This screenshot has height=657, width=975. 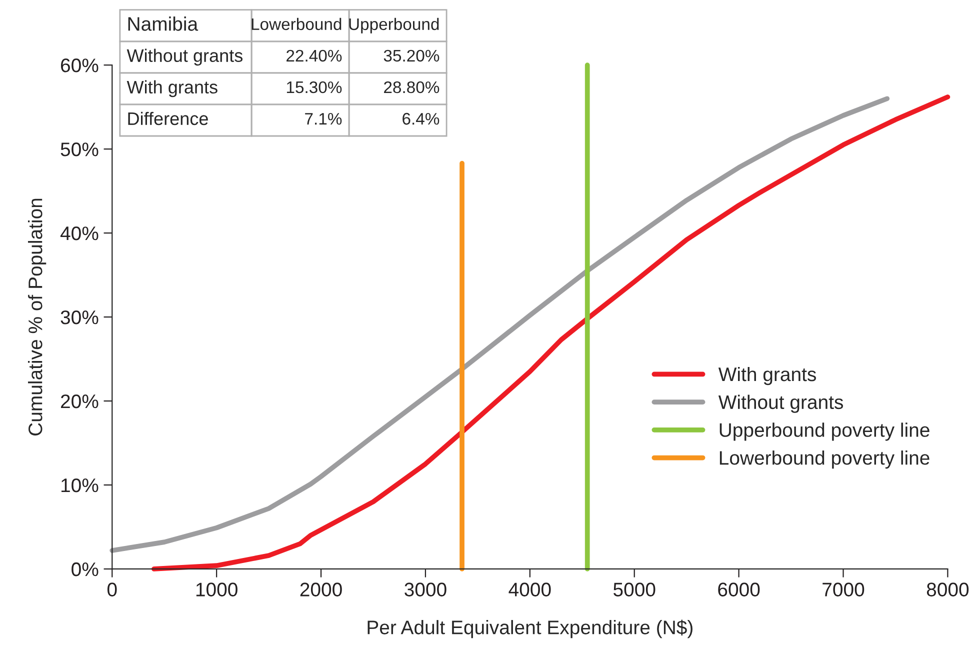 What do you see at coordinates (425, 589) in the screenshot?
I see `x-tick-label: 3000` at bounding box center [425, 589].